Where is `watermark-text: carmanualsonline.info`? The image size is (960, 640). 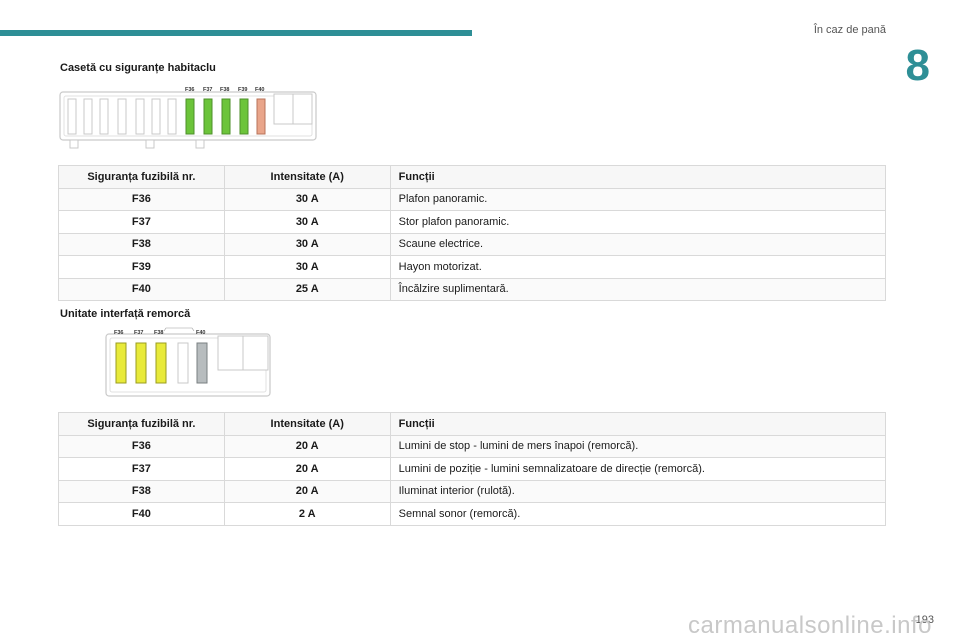 watermark-text: carmanualsonline.info is located at coordinates (810, 625).